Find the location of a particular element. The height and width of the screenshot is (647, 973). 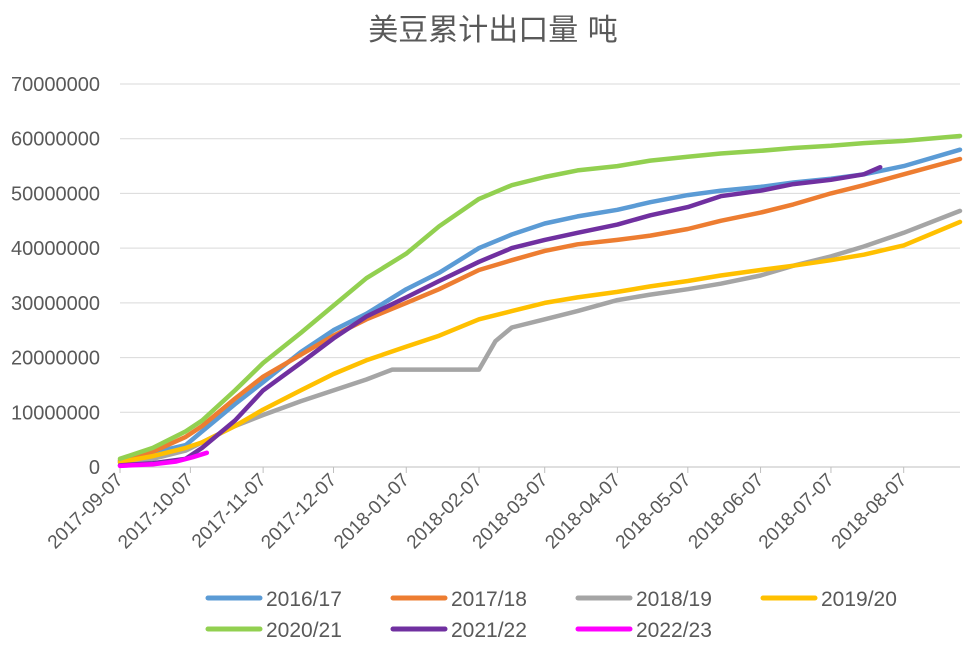

y-tick-label: 60000000 is located at coordinates (55, 140).